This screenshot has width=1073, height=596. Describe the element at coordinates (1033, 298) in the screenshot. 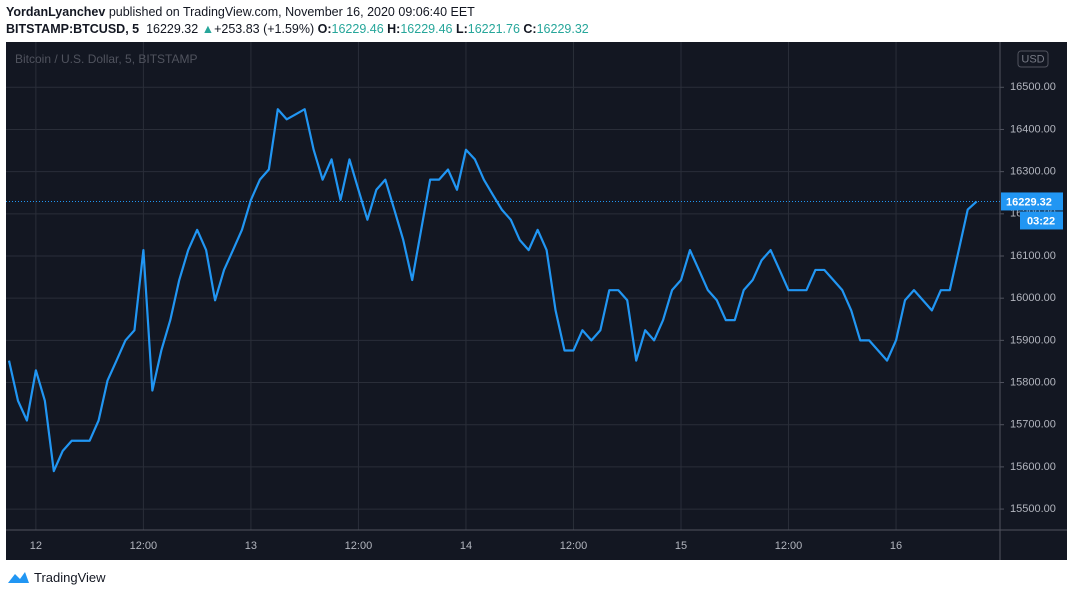

I see `y-tick-label: 16000.00` at that location.